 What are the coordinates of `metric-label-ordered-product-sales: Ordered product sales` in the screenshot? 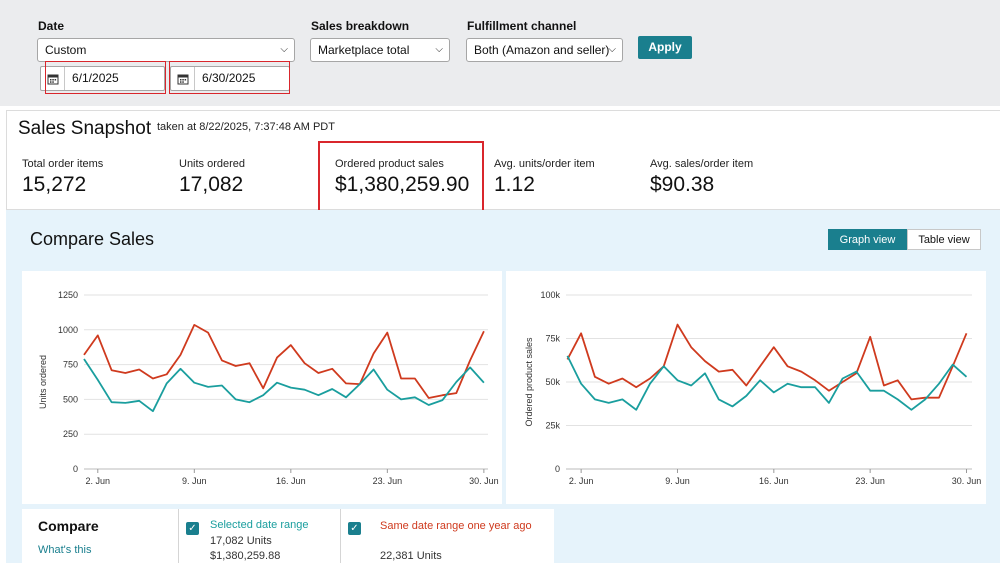 It's located at (389, 164).